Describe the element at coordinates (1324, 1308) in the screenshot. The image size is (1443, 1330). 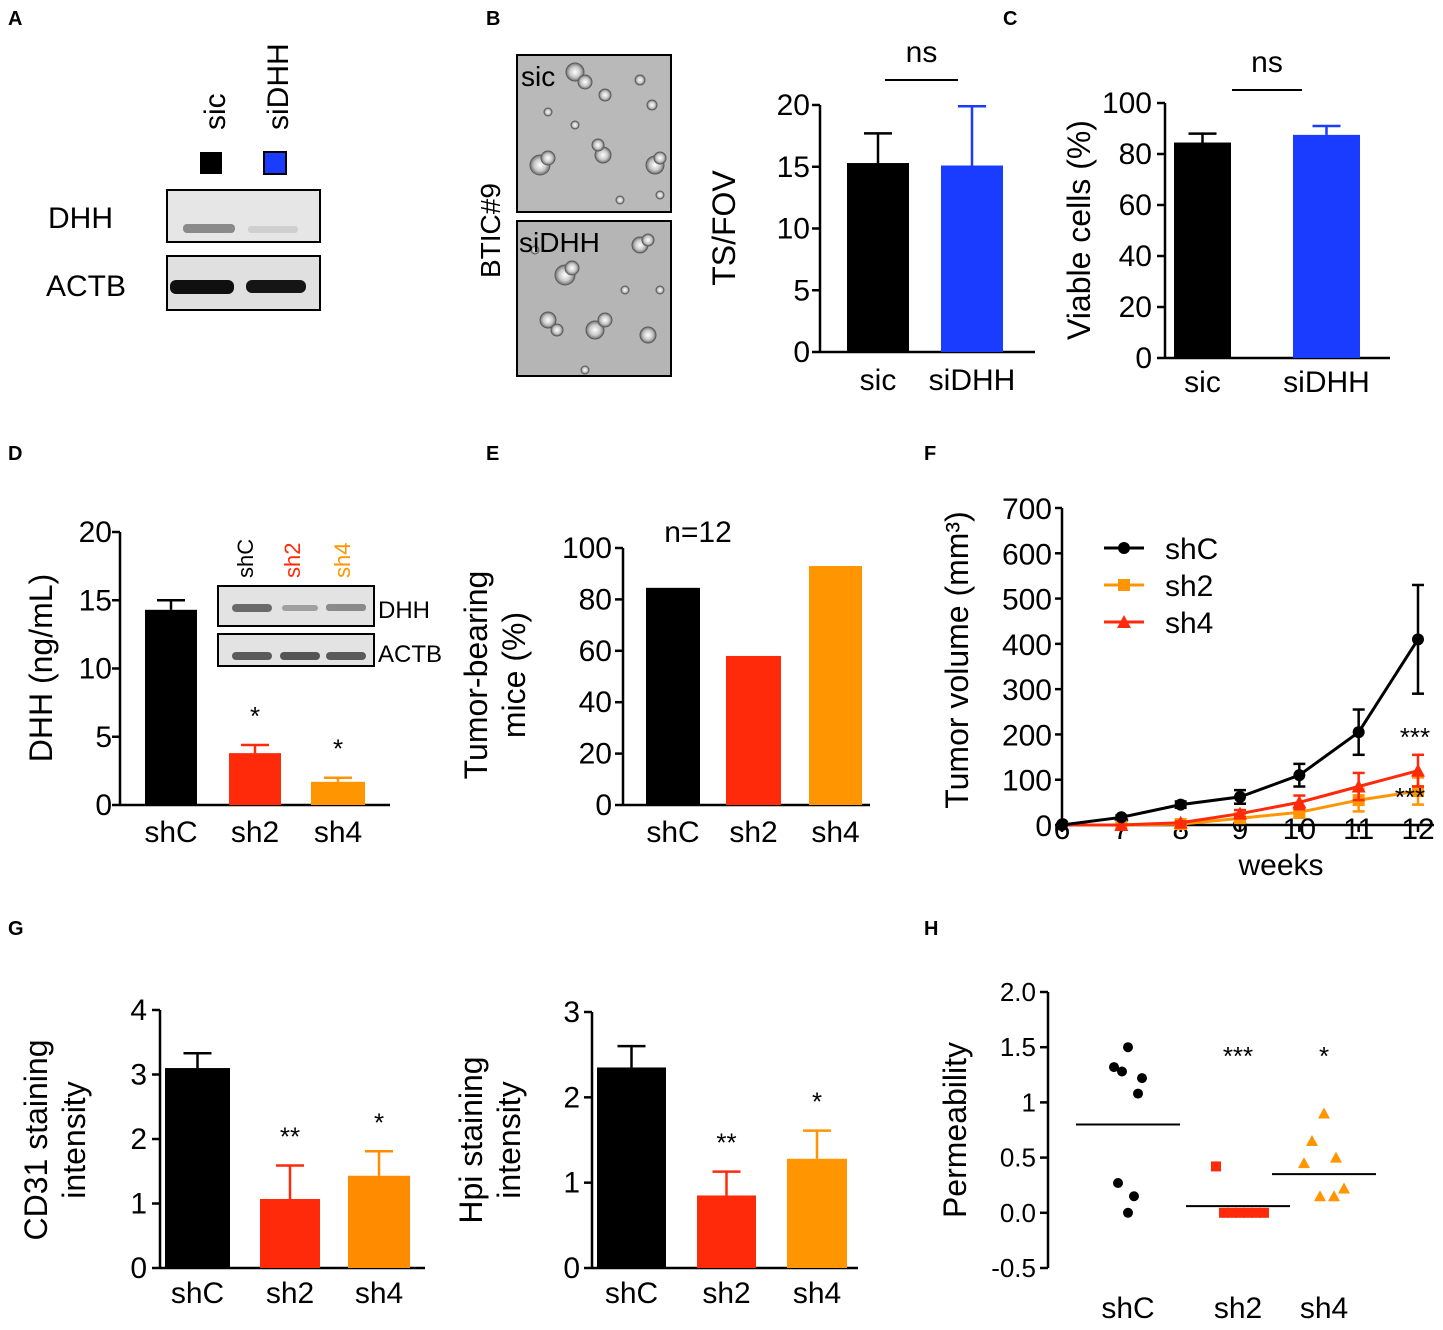
I see `x-tick-label: sh4` at that location.